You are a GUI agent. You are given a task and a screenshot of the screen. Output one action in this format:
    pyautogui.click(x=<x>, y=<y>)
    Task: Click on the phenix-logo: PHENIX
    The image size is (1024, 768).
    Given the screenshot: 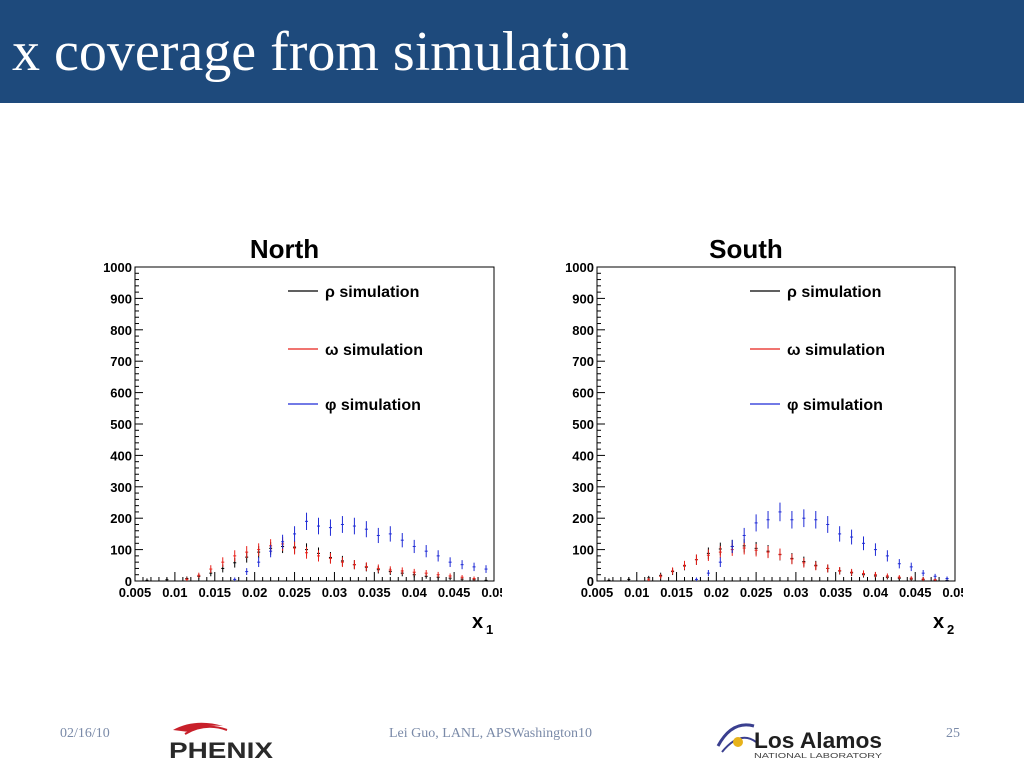 What is the action you would take?
    pyautogui.click(x=221, y=742)
    